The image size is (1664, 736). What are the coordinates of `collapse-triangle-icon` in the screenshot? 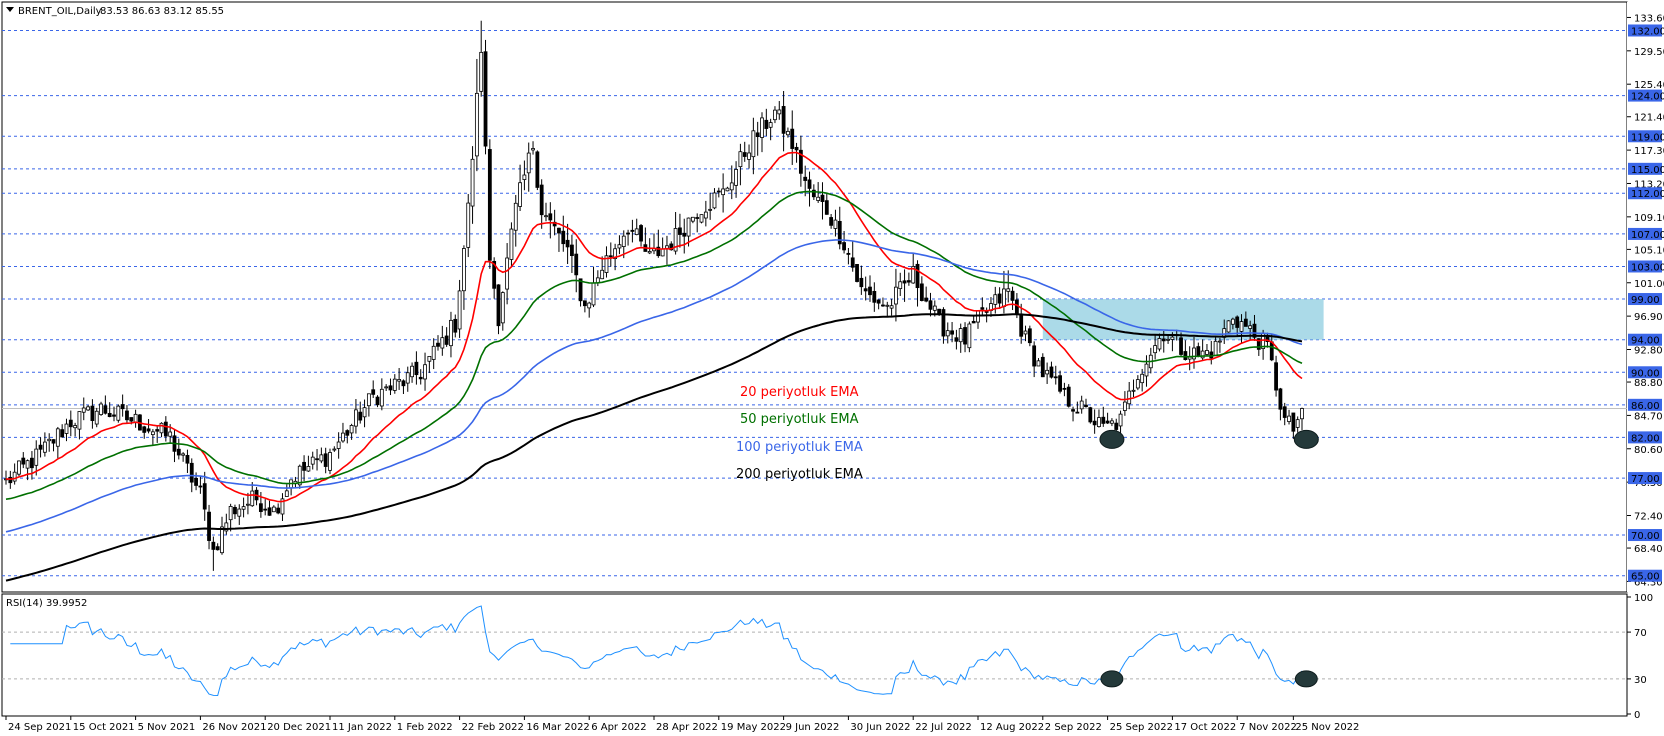 It's located at (10, 9).